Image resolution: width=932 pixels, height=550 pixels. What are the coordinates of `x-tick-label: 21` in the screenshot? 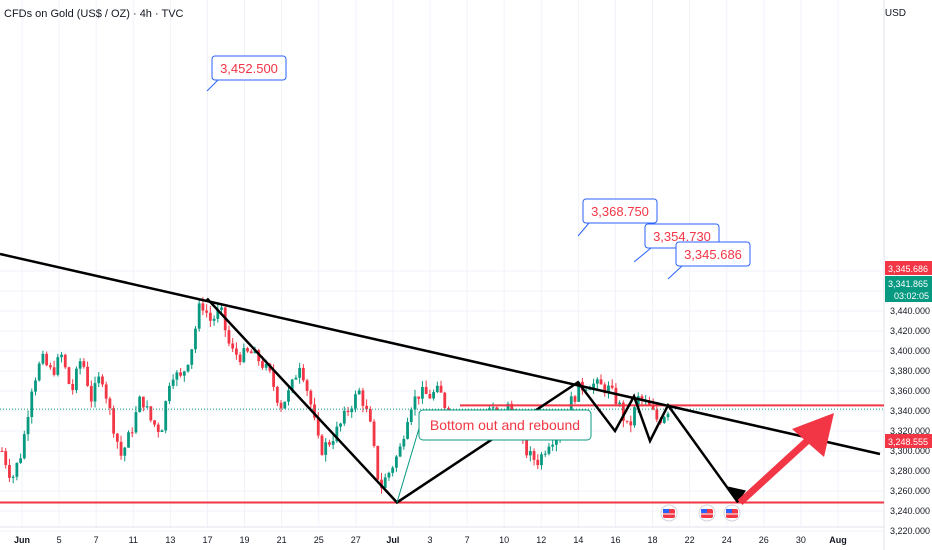 It's located at (282, 540).